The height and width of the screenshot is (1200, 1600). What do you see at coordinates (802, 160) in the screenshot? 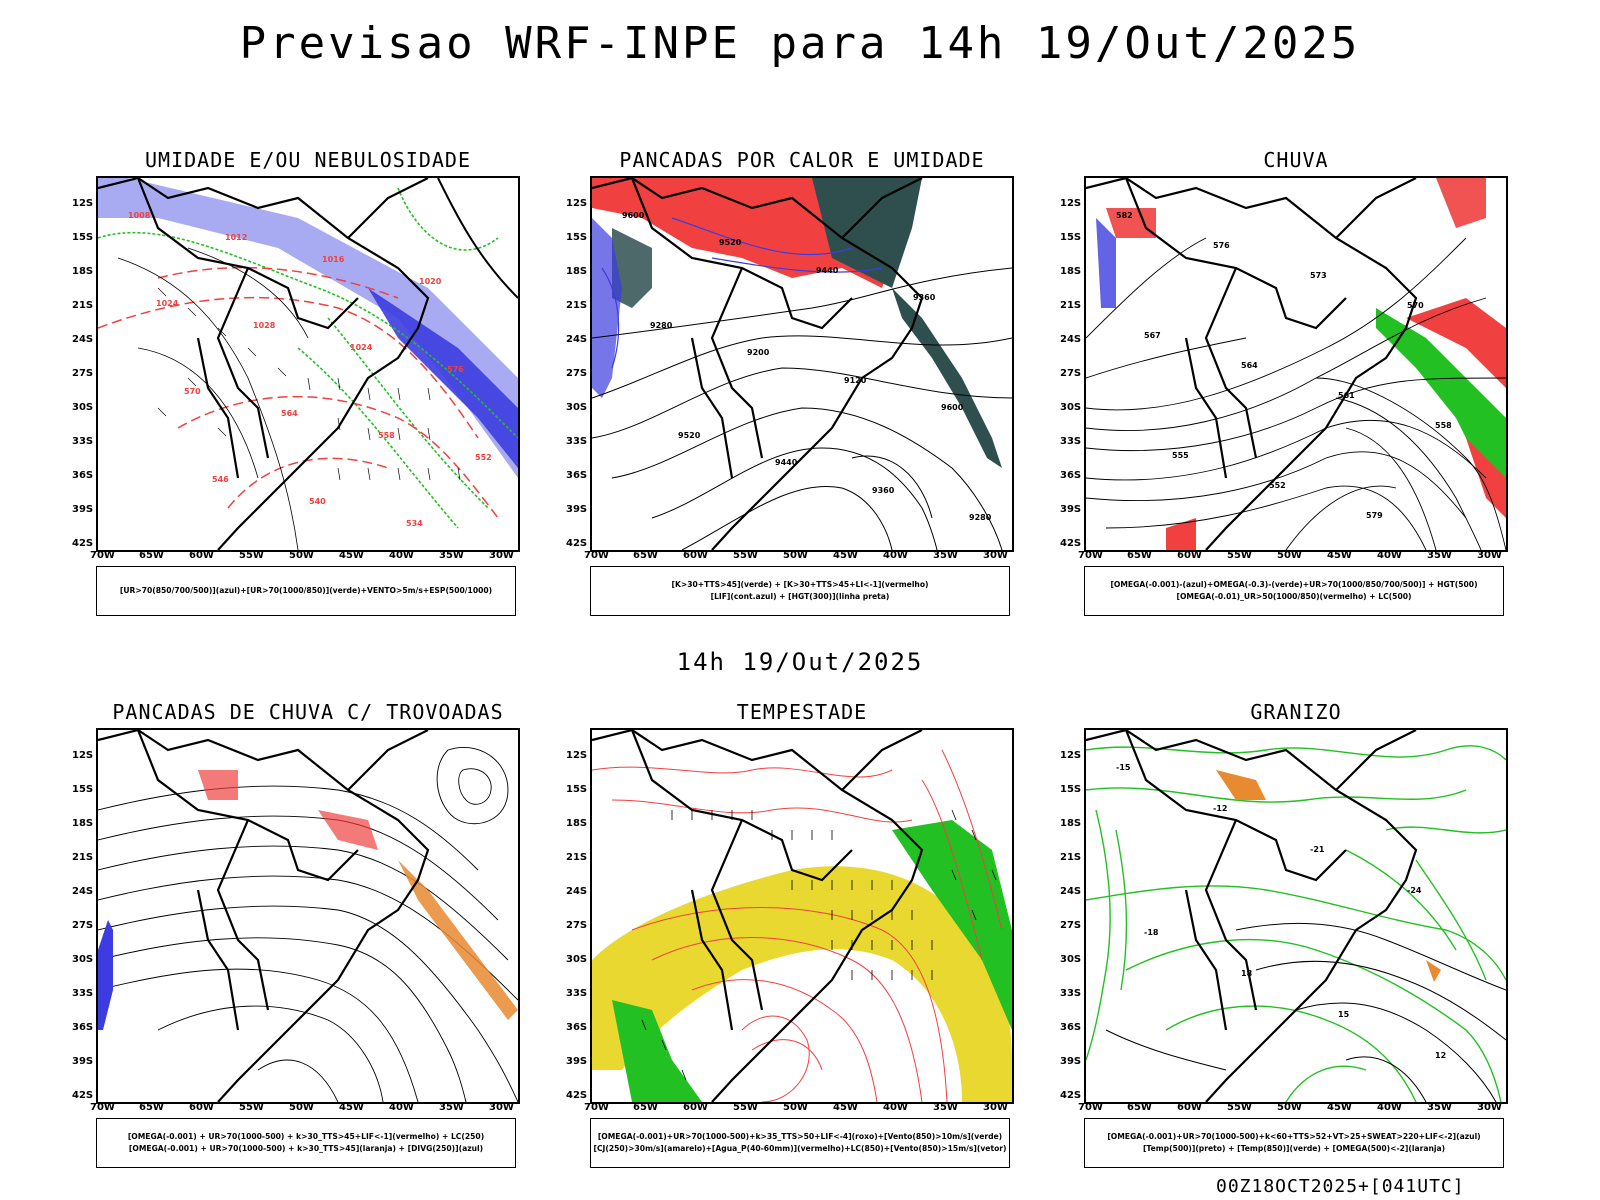
I see `panel-title: PANCADAS POR CALOR E UMIDADE` at bounding box center [802, 160].